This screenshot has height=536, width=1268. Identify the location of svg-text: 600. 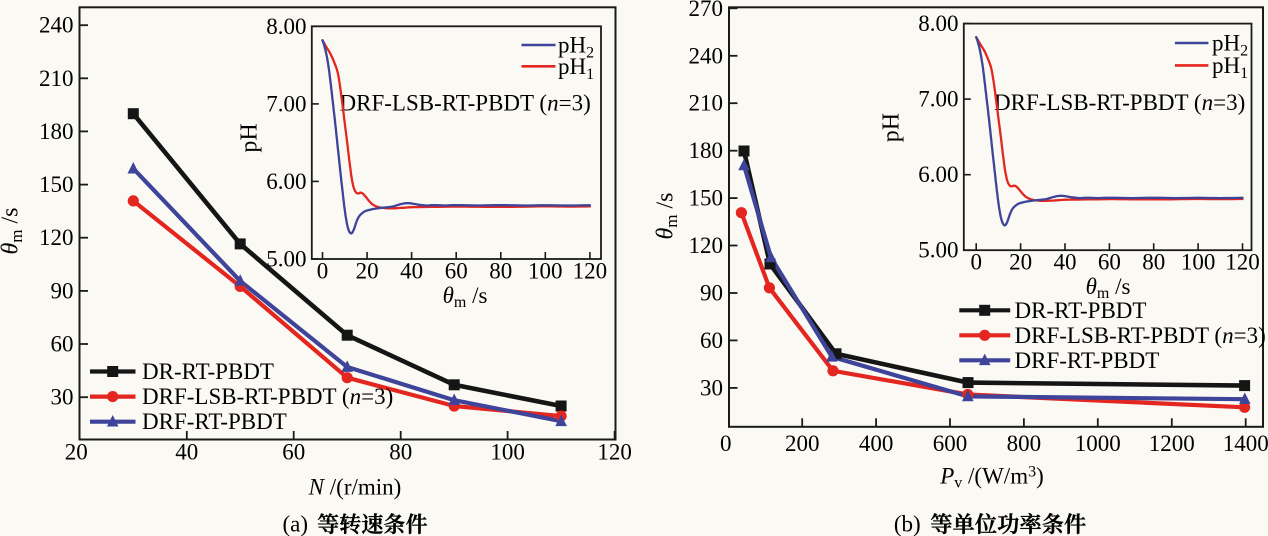
(950, 443).